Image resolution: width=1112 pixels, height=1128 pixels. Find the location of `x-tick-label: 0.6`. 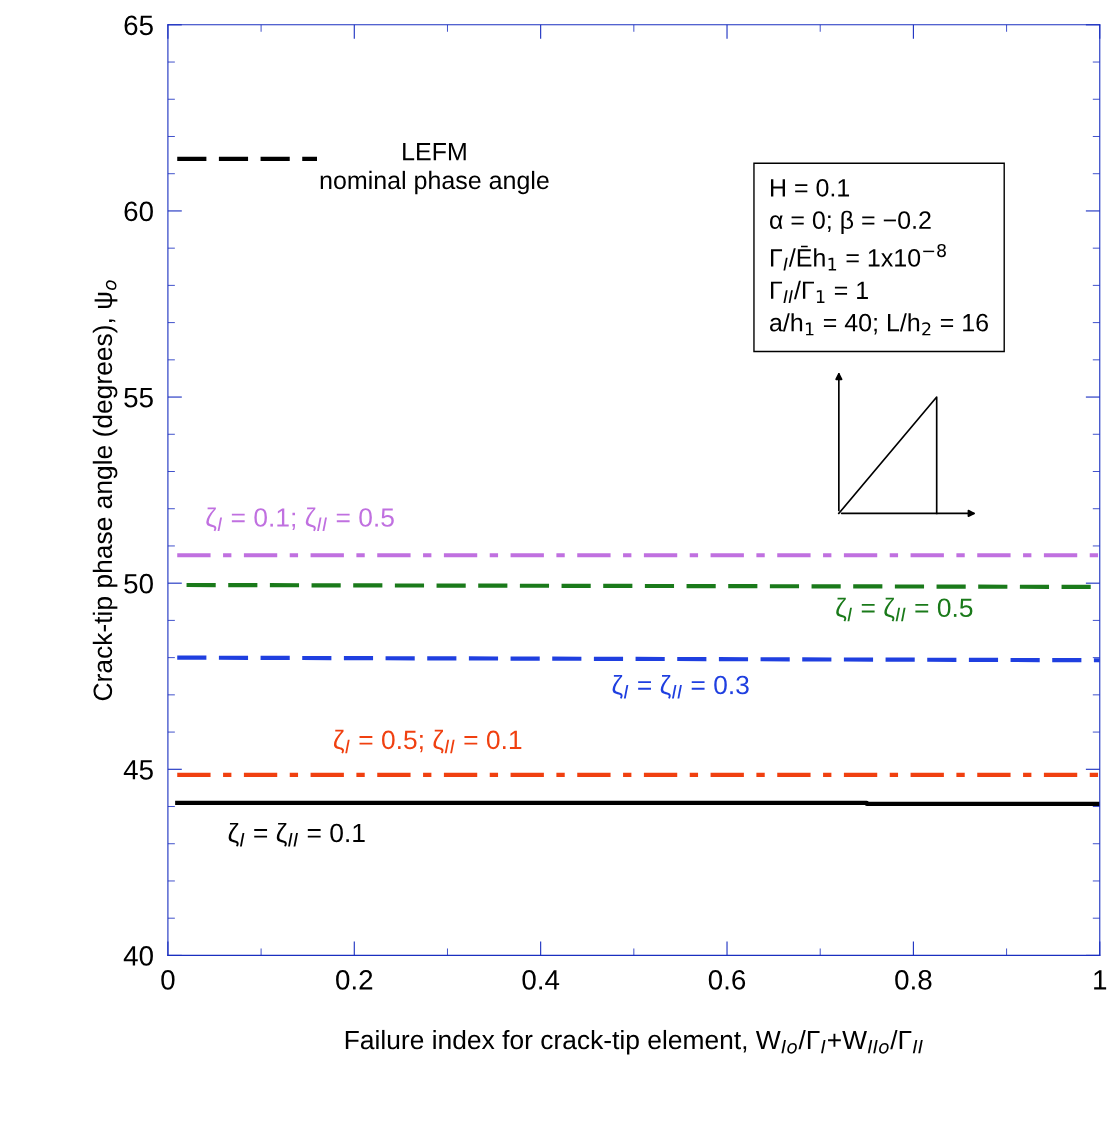

x-tick-label: 0.6 is located at coordinates (727, 980).